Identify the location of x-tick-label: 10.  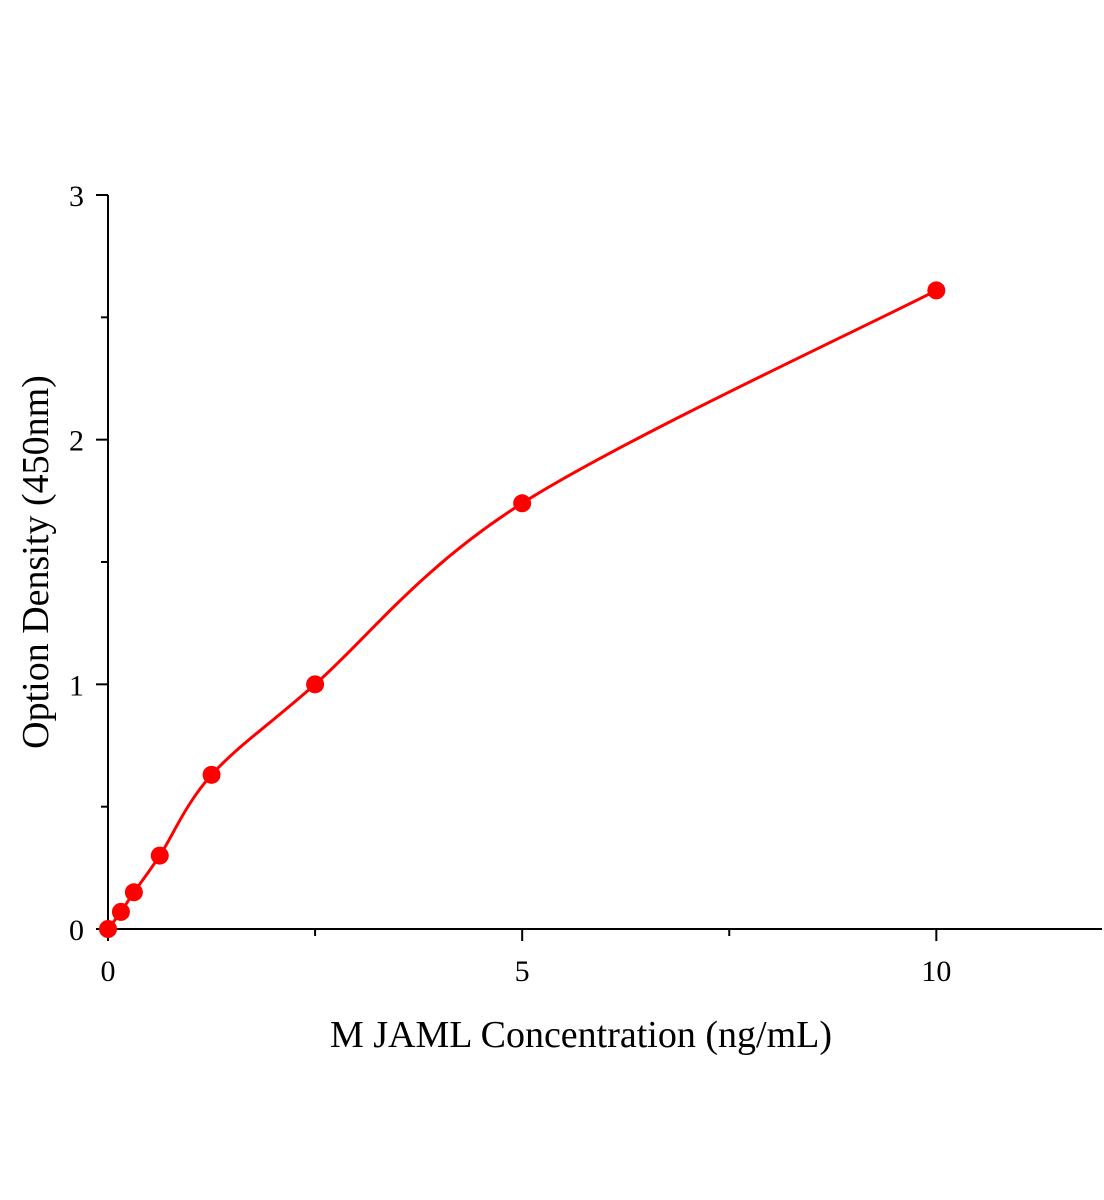
(936, 971).